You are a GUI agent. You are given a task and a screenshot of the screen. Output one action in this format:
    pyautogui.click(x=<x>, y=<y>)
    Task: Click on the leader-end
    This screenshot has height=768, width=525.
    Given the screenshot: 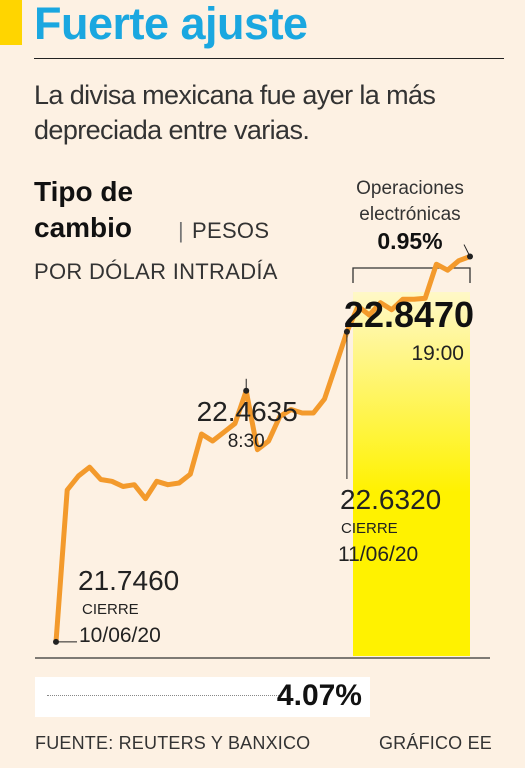 What is the action you would take?
    pyautogui.click(x=467, y=250)
    